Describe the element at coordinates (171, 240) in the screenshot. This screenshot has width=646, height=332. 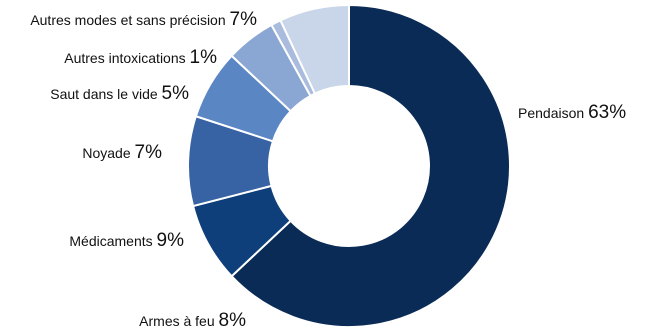
I see `label-value: 9%` at that location.